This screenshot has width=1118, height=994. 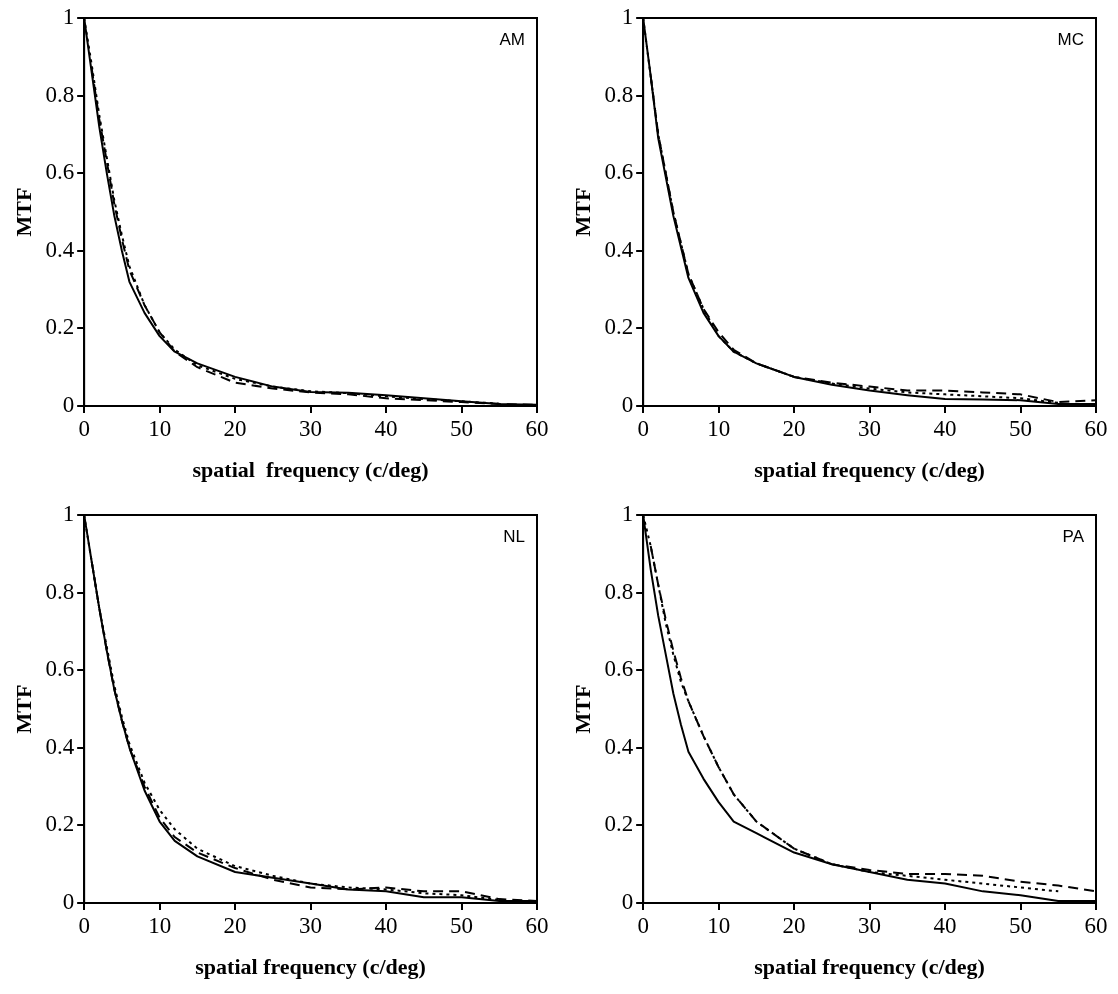 I want to click on annotation: MC, so click(x=1070, y=40).